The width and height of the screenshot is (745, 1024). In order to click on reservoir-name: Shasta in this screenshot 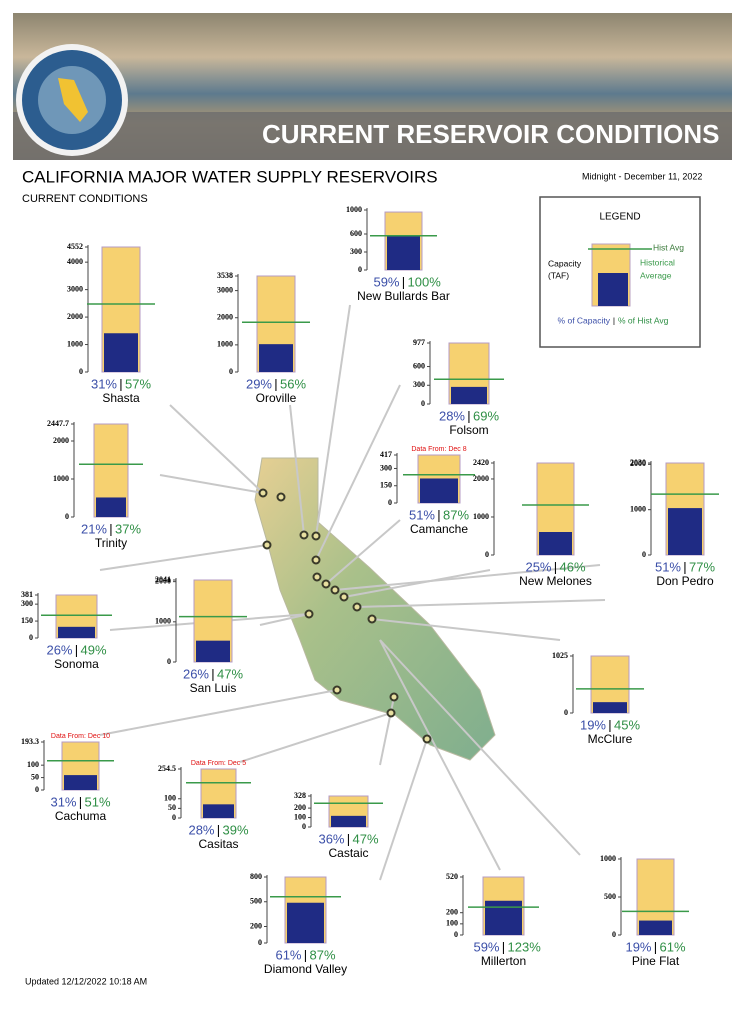, I will do `click(121, 398)`.